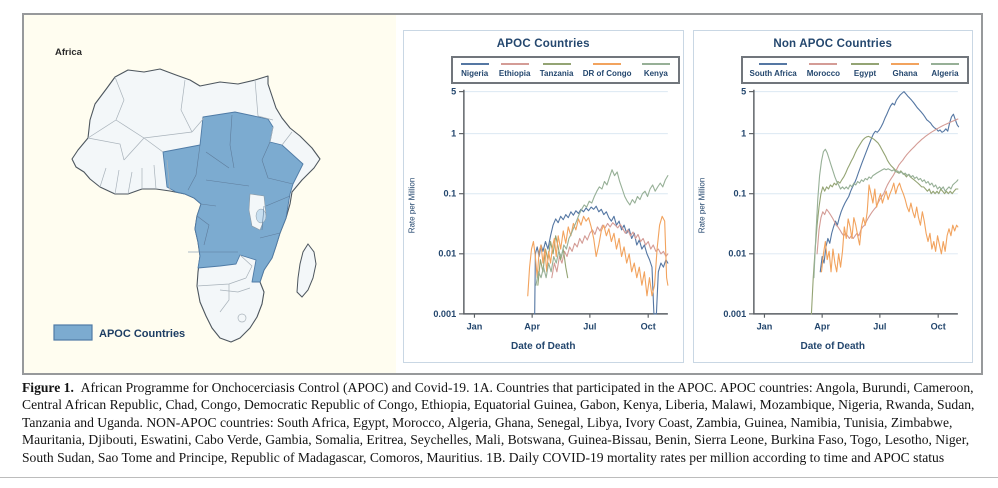  What do you see at coordinates (607, 73) in the screenshot?
I see `legend-label: DR of Congo` at bounding box center [607, 73].